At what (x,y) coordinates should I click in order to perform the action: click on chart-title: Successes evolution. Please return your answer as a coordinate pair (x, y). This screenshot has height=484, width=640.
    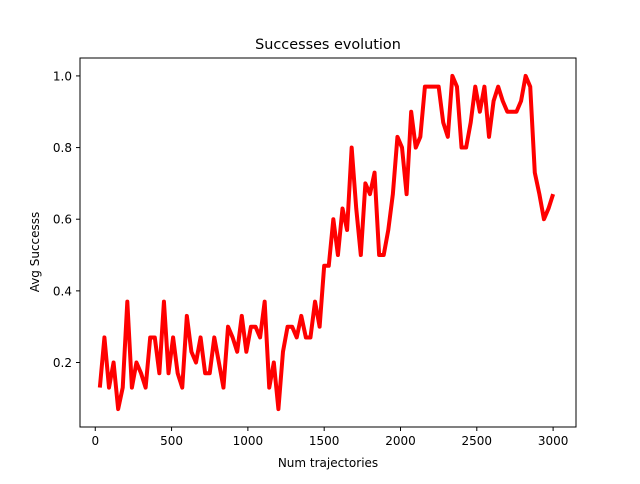
    Looking at the image, I should click on (328, 45).